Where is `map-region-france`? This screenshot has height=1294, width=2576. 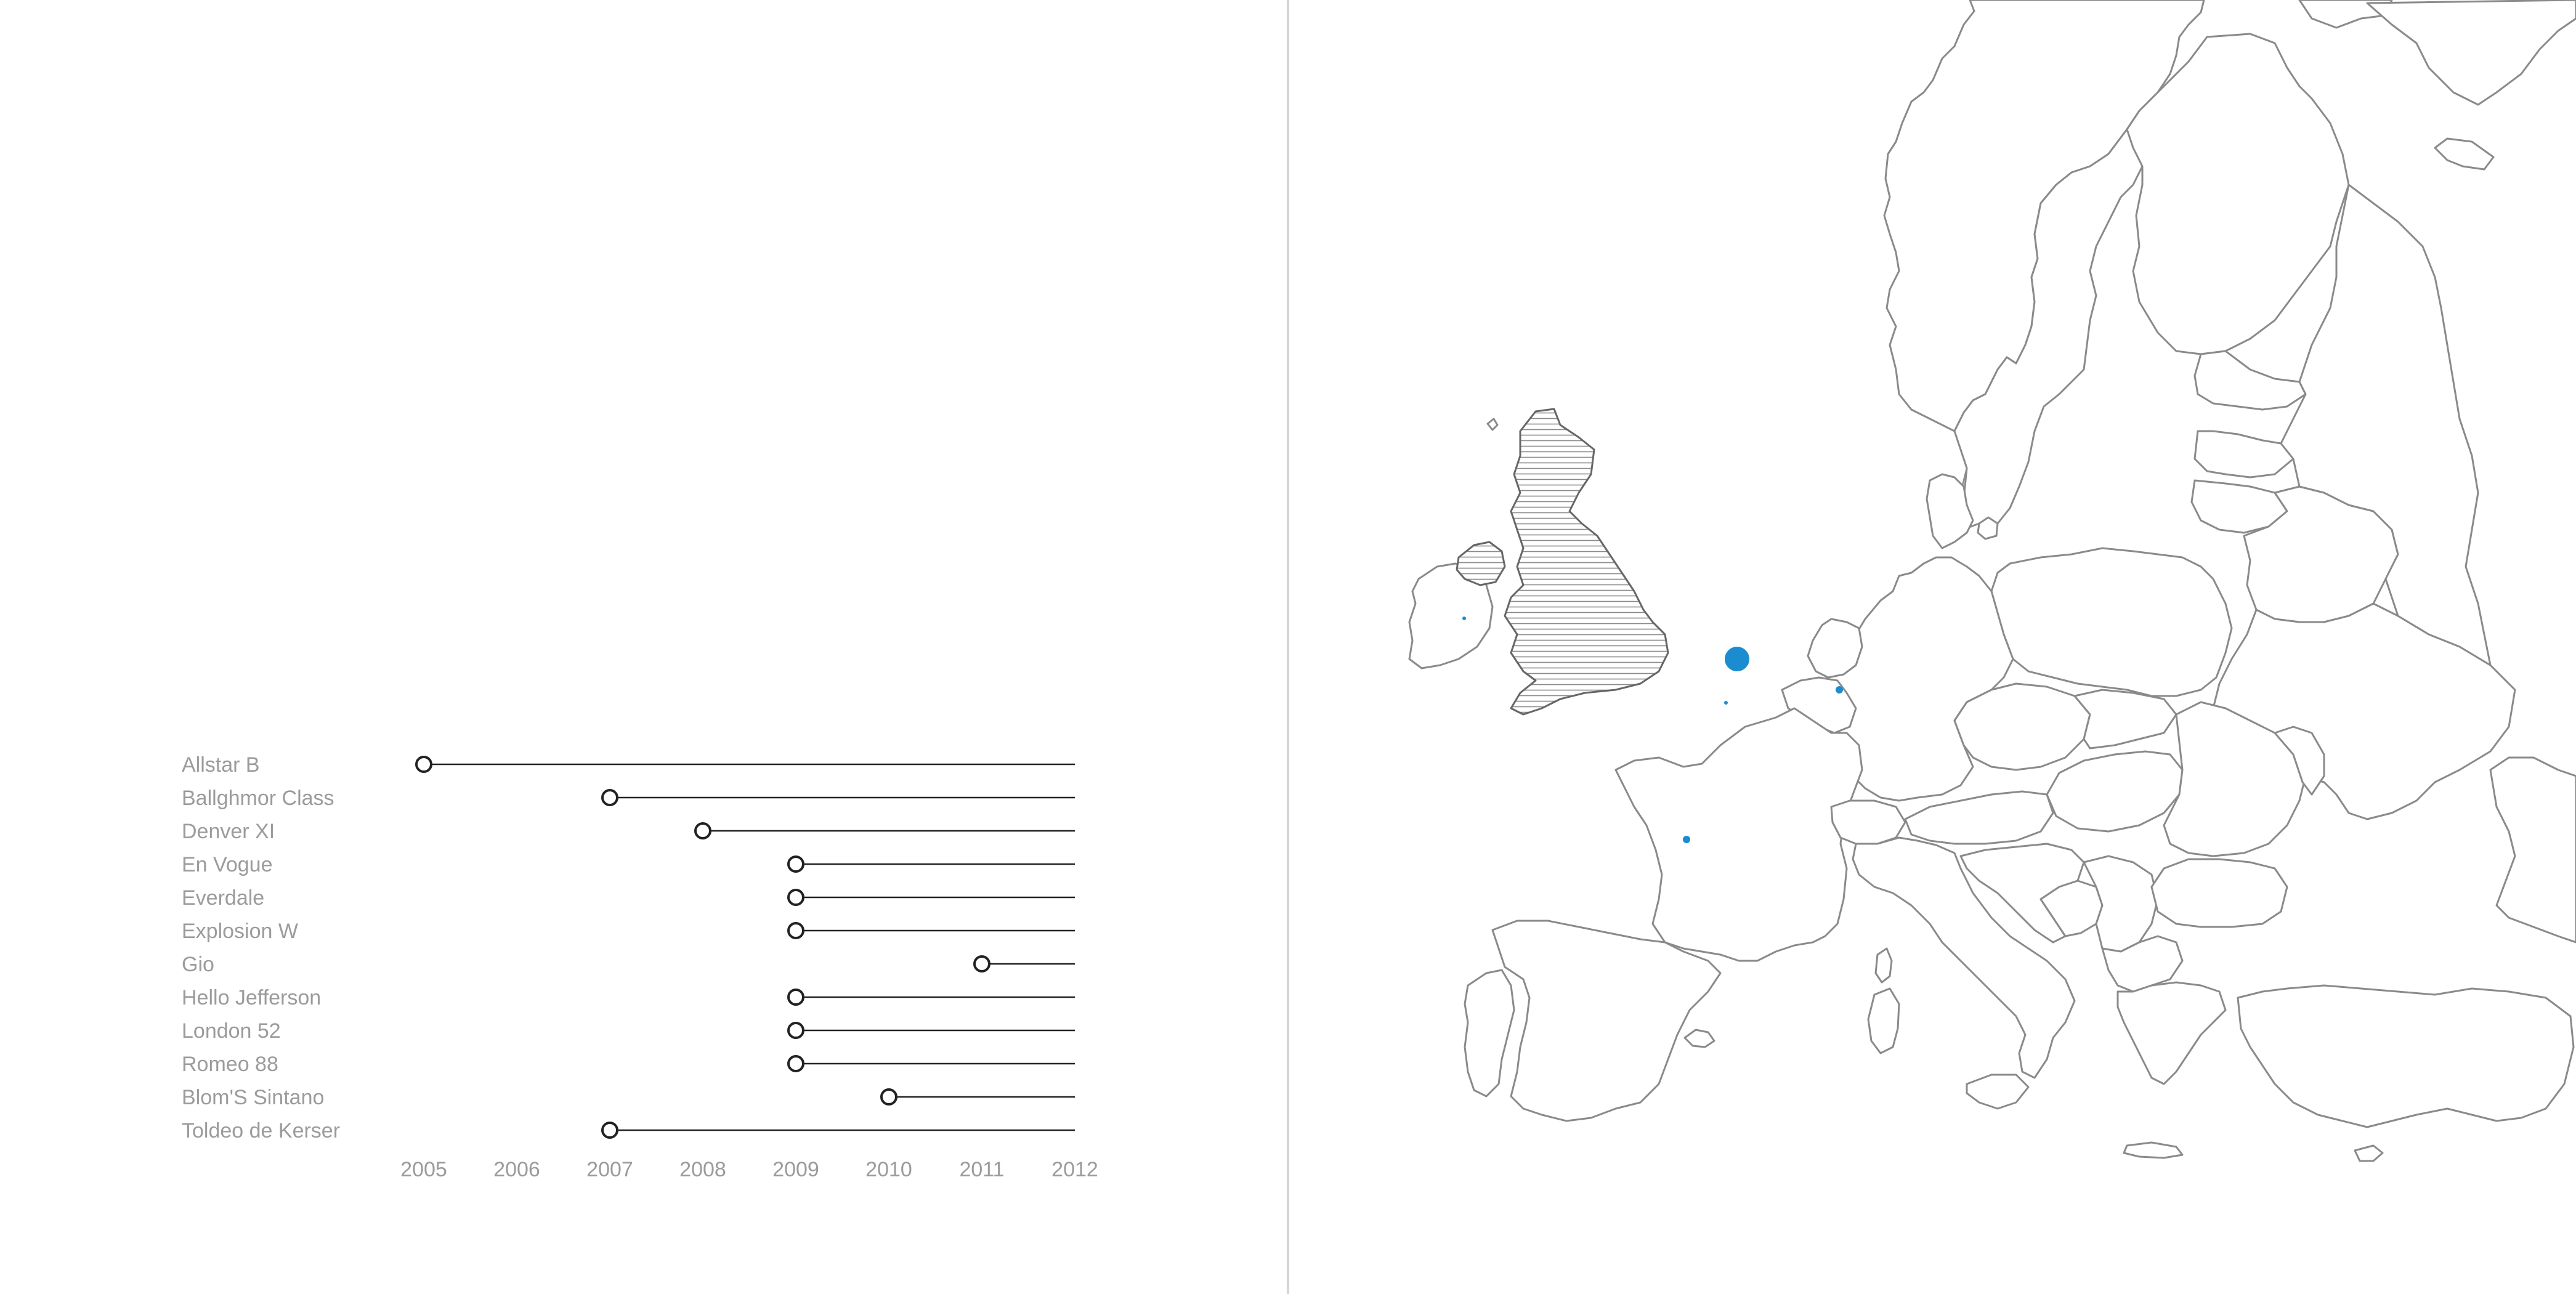
map-region-france is located at coordinates (1738, 834).